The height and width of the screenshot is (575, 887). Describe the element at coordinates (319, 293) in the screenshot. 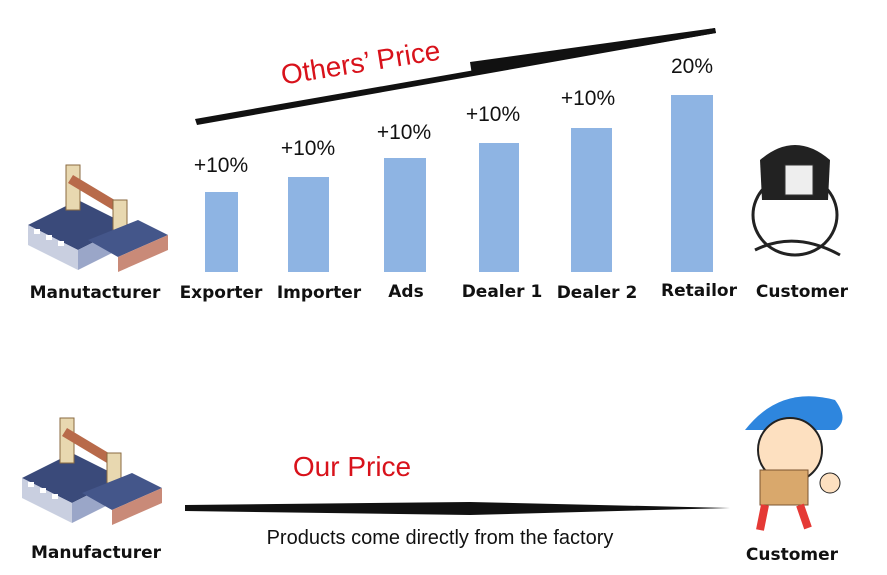

I see `stage-label: Importer` at that location.